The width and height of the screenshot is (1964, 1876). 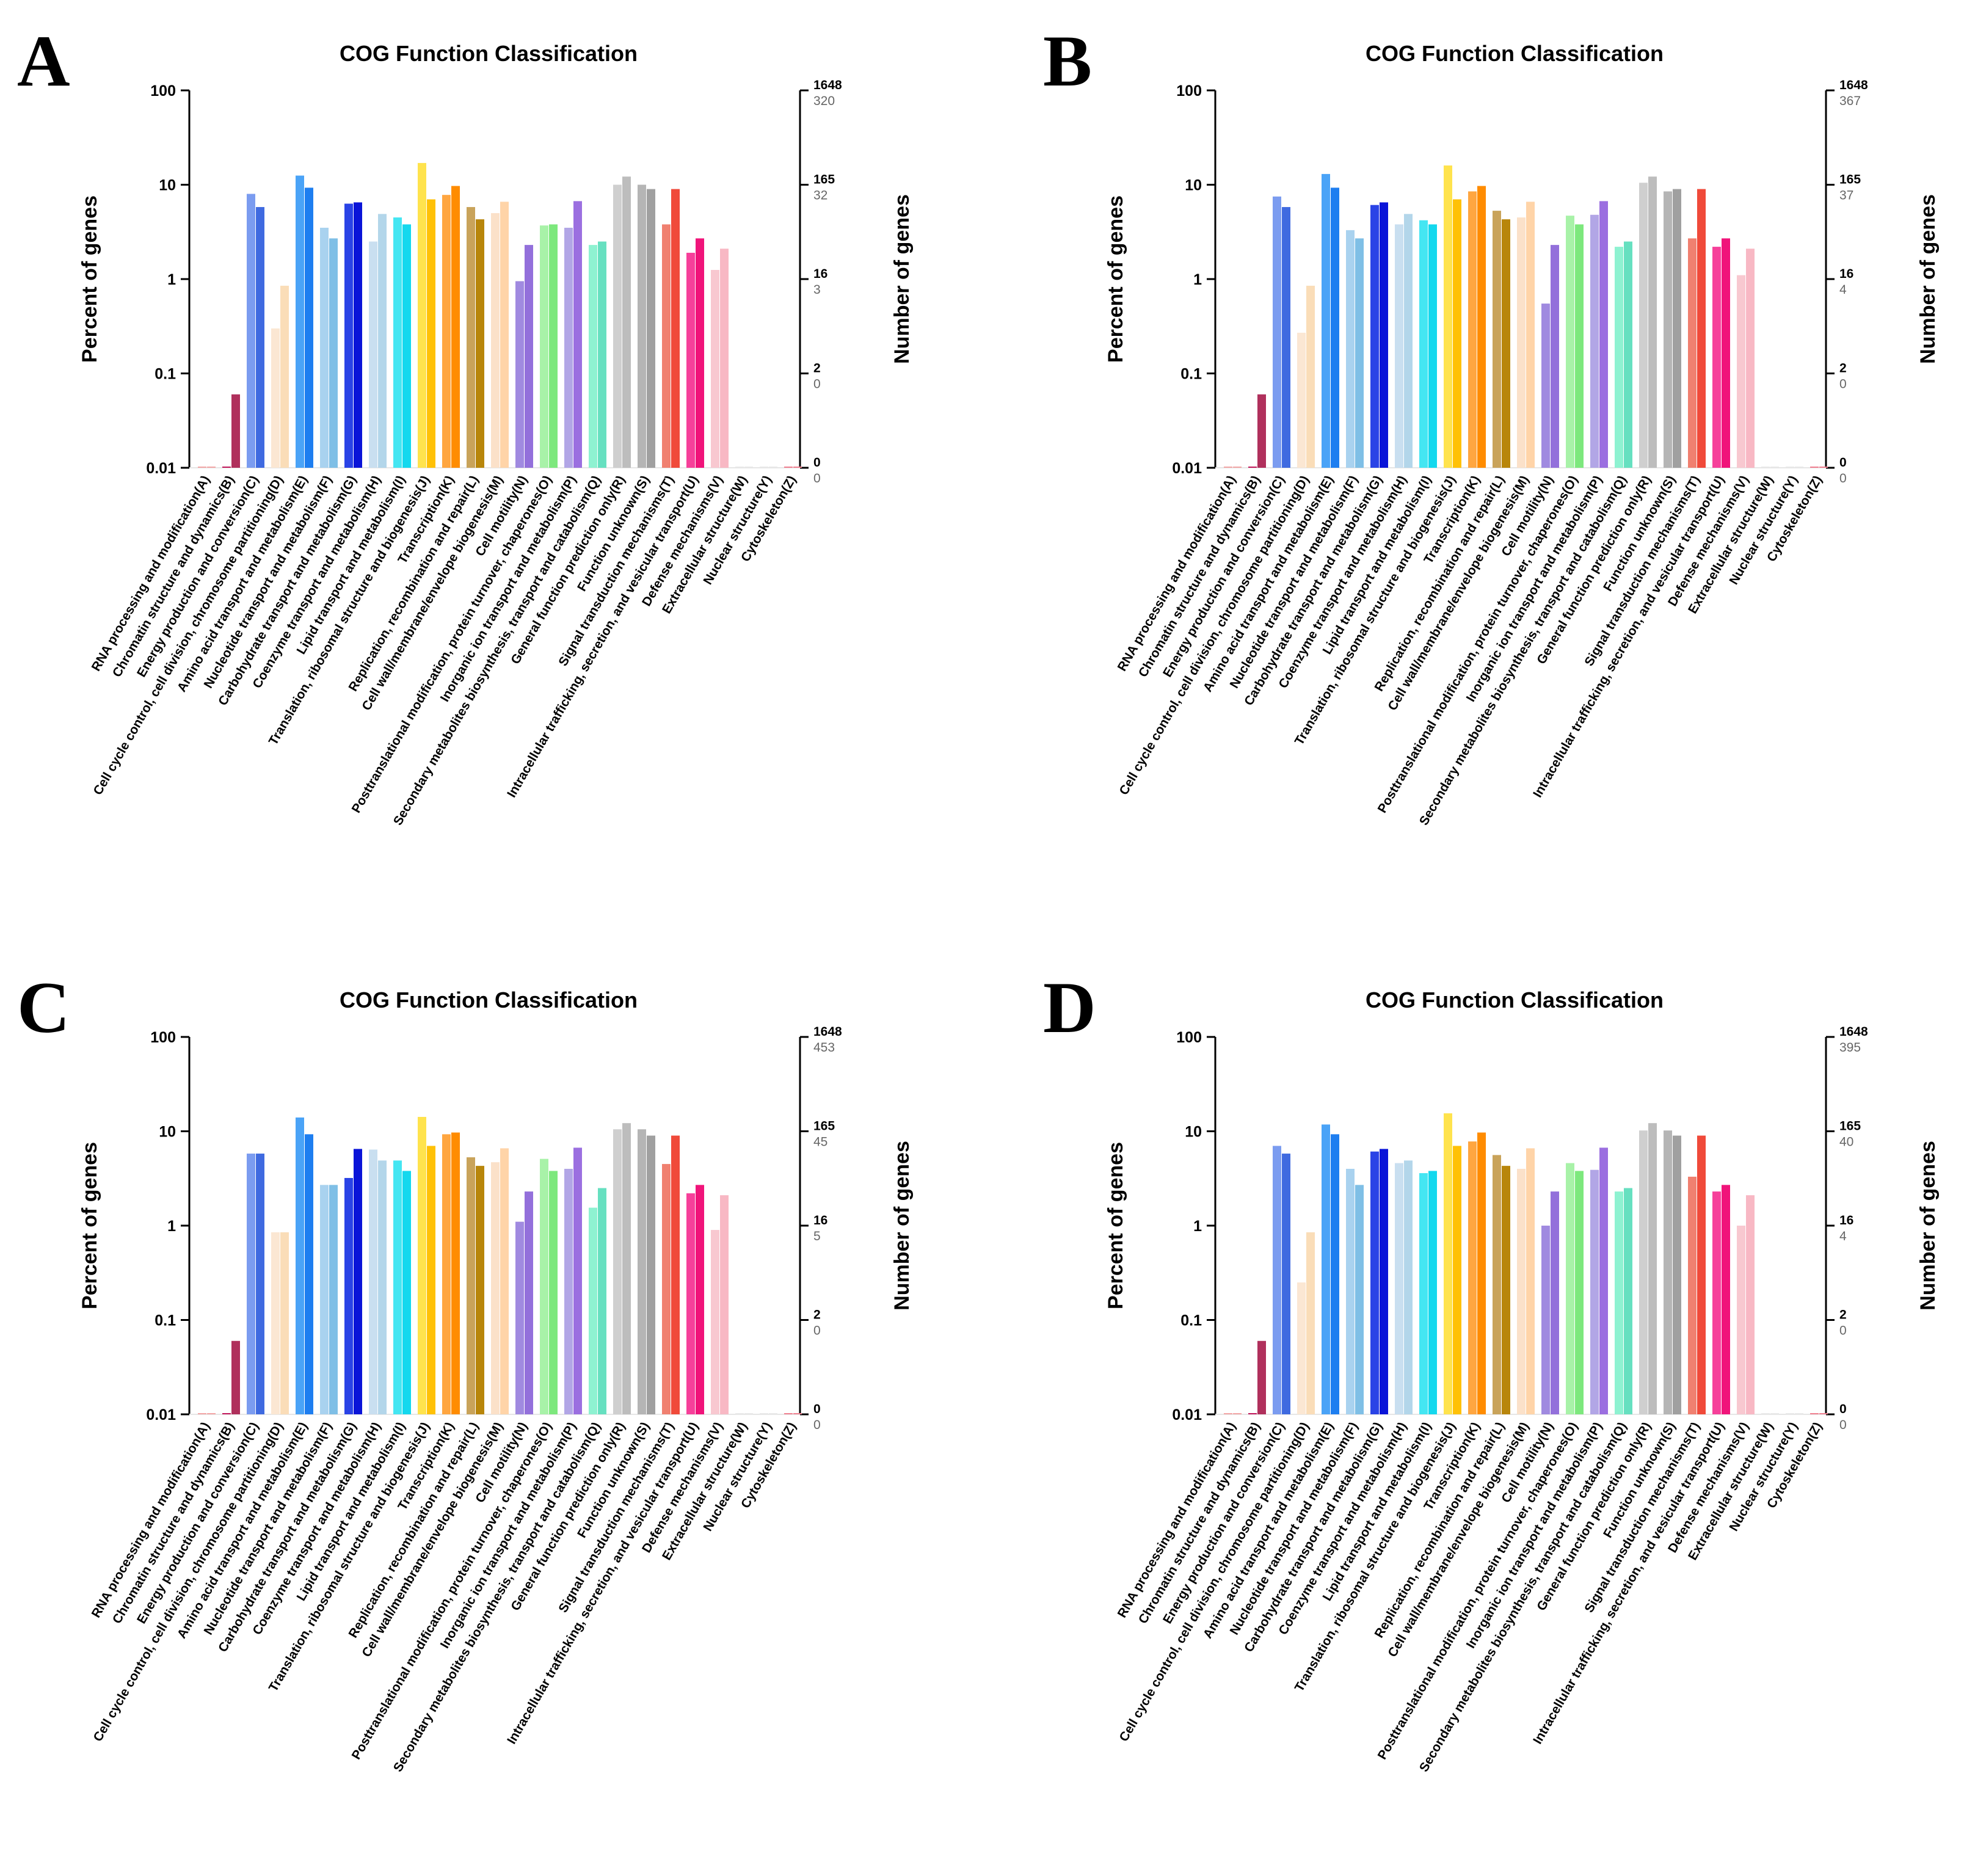 What do you see at coordinates (820, 196) in the screenshot?
I see `y-tick-label-right-sample: 32` at bounding box center [820, 196].